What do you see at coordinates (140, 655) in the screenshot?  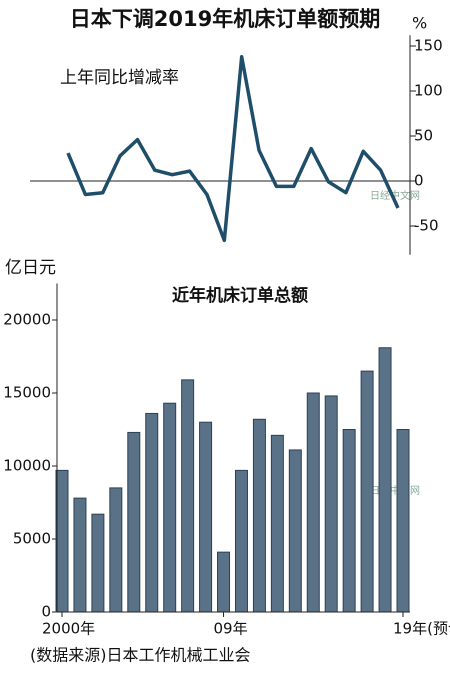 I see `source: (数据来源)日本工作机械工业会` at bounding box center [140, 655].